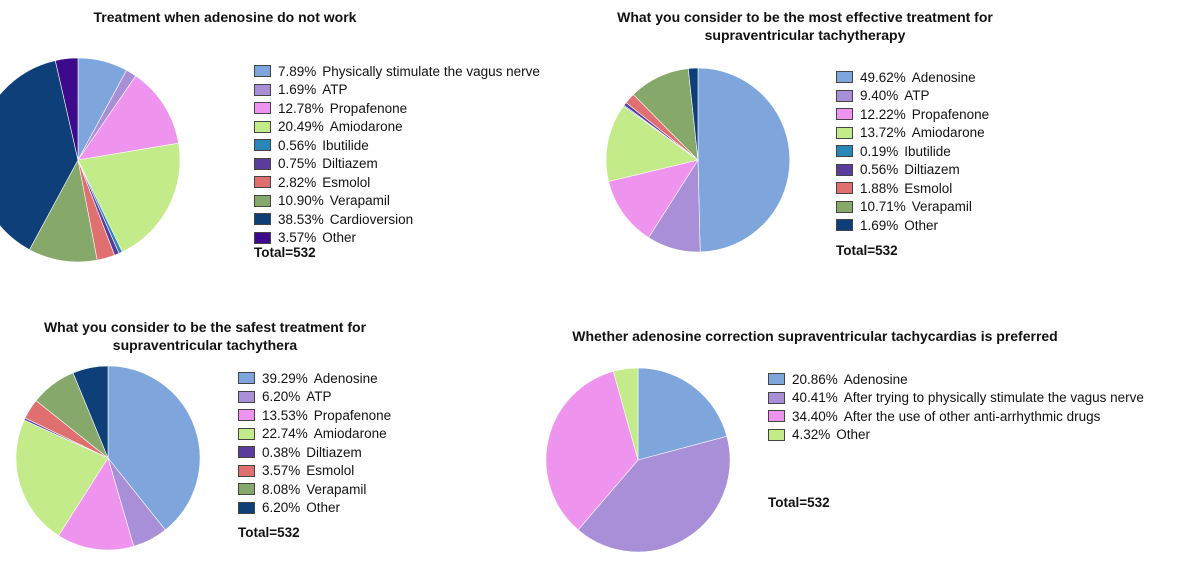 The width and height of the screenshot is (1200, 578). What do you see at coordinates (883, 77) in the screenshot?
I see `legend-percent: 49.62%` at bounding box center [883, 77].